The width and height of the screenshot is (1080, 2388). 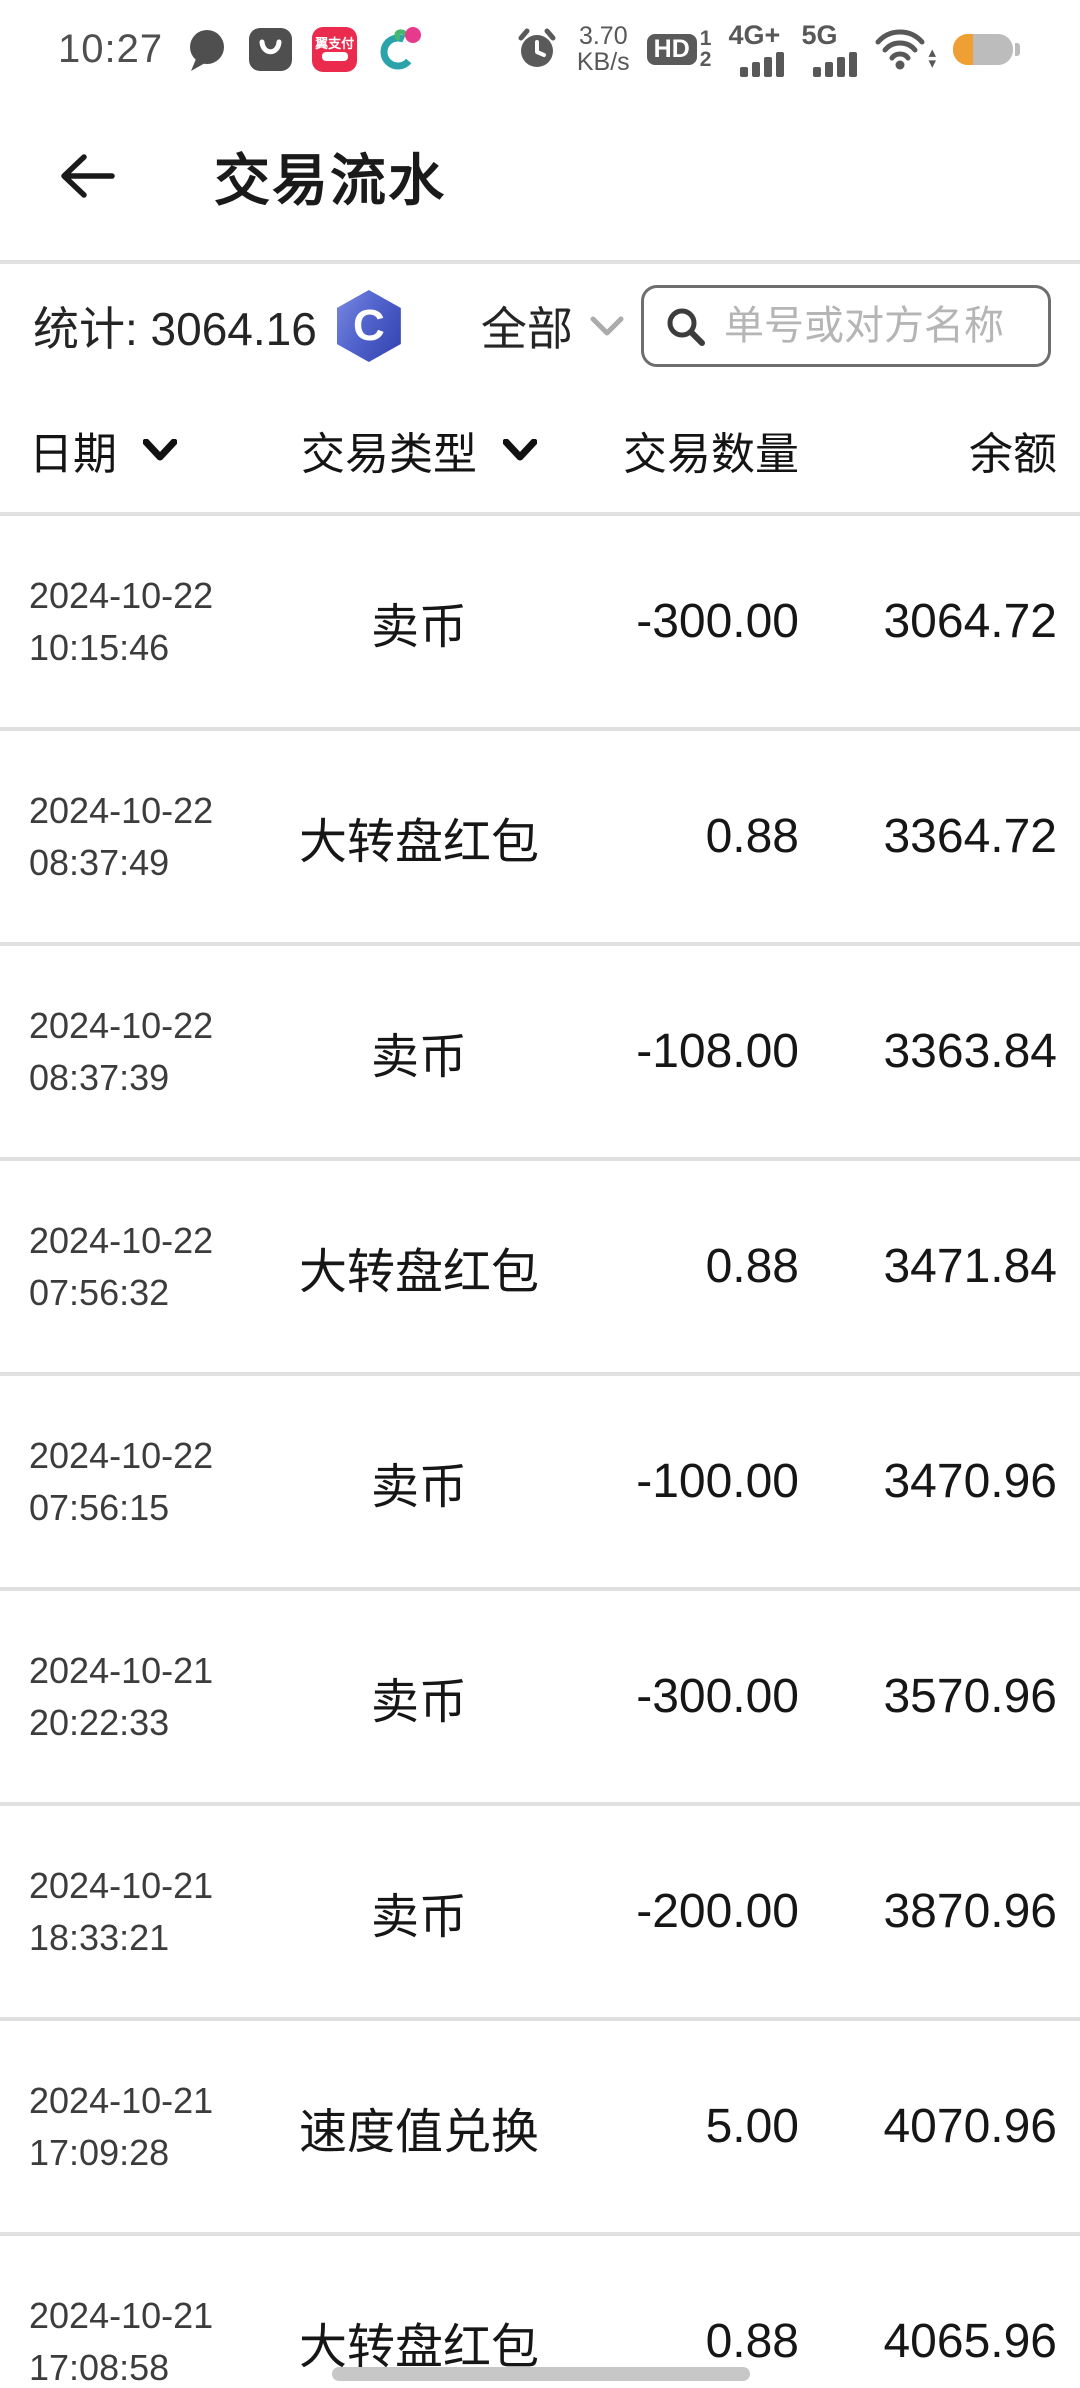 What do you see at coordinates (99, 1292) in the screenshot?
I see `transaction-time: 07:56:32` at bounding box center [99, 1292].